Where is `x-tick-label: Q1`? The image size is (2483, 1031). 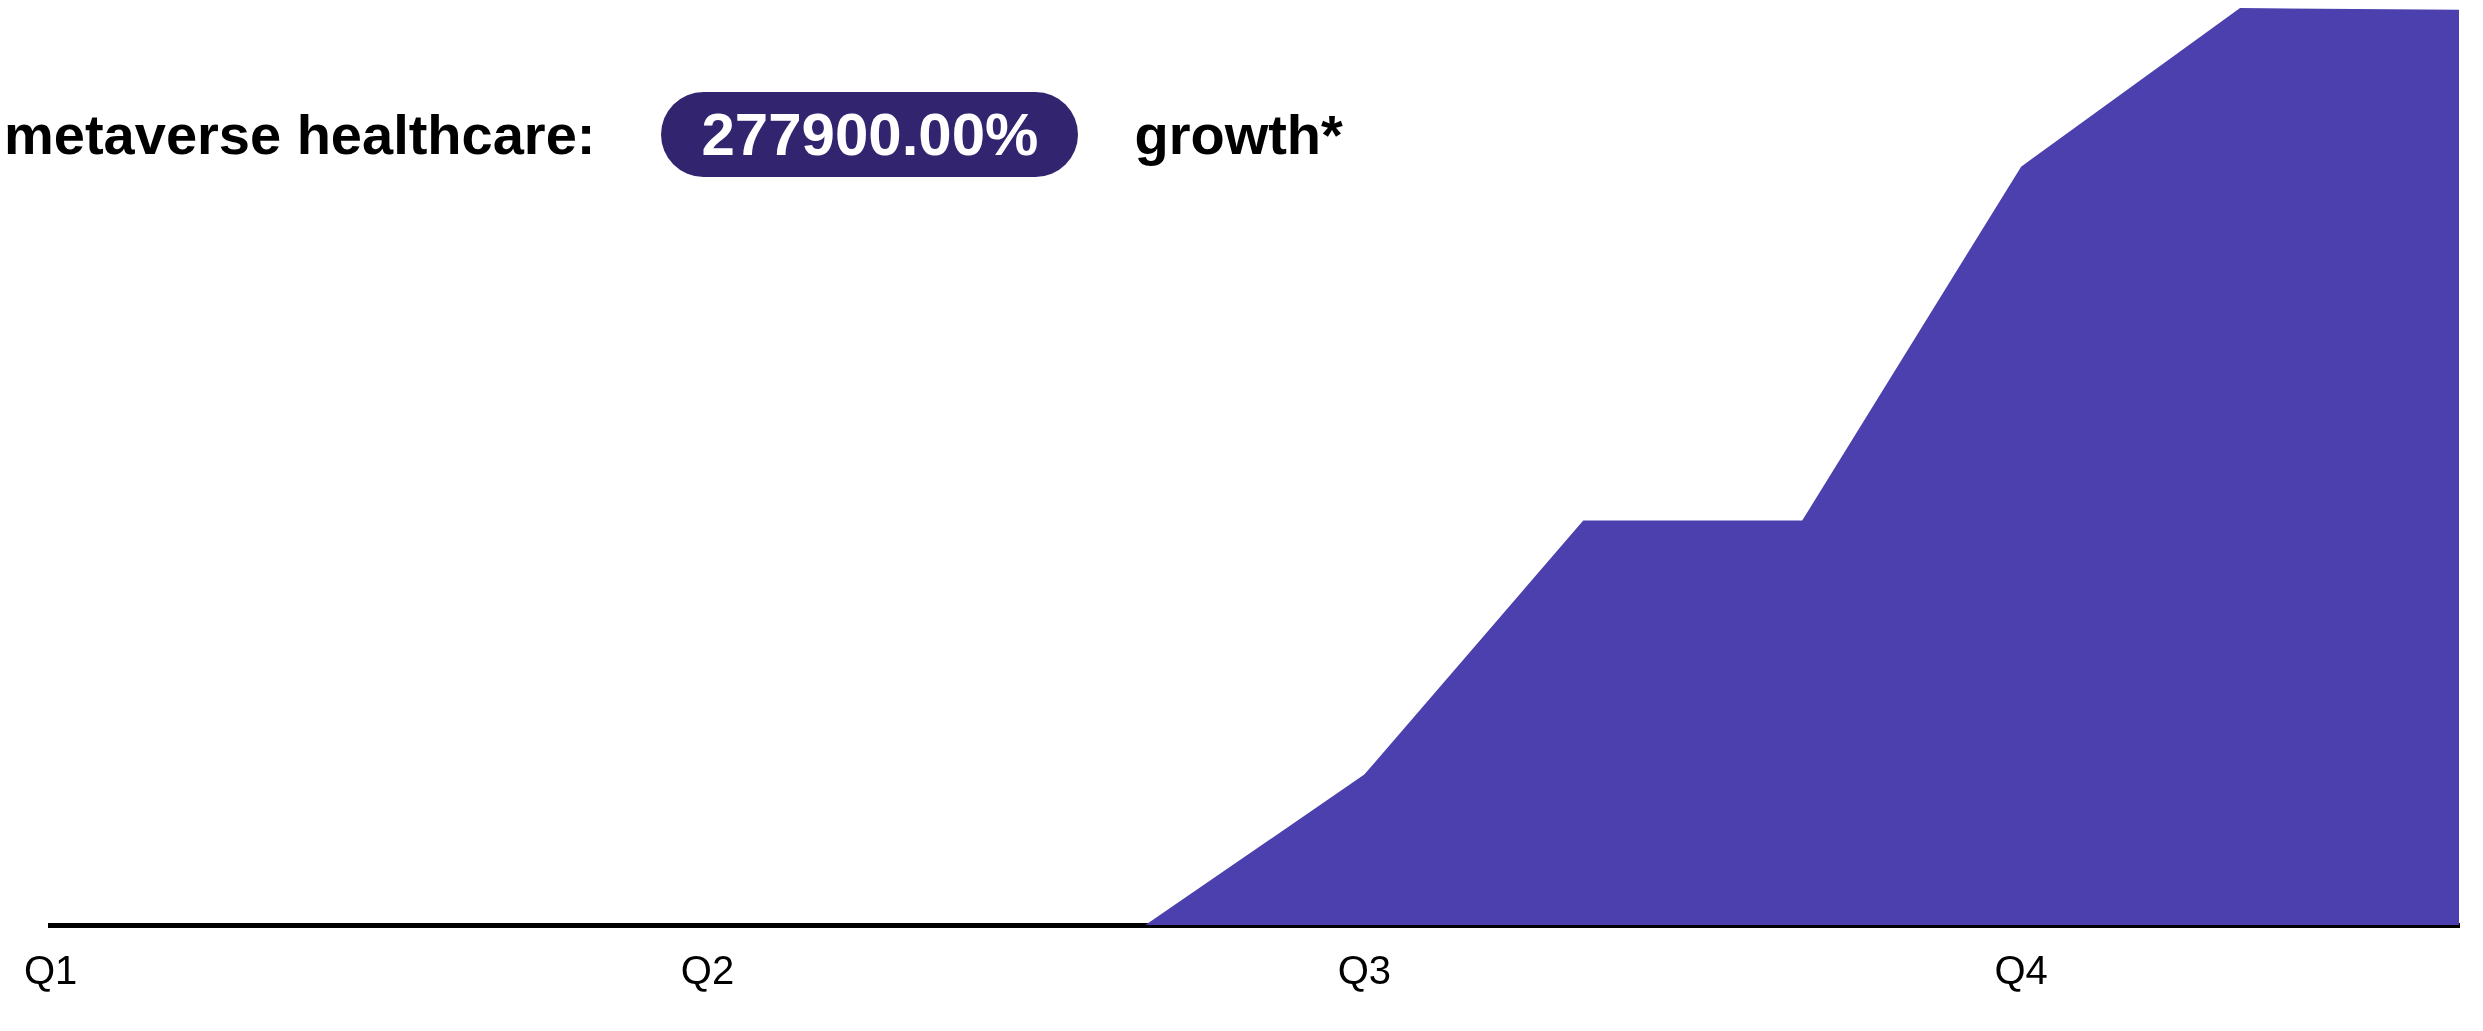
x-tick-label: Q1 is located at coordinates (51, 970).